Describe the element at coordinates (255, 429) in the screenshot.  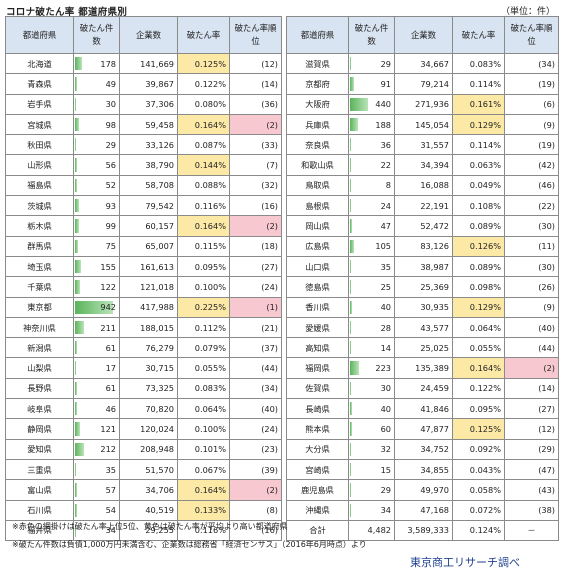
I see `rank-cell: (24)` at that location.